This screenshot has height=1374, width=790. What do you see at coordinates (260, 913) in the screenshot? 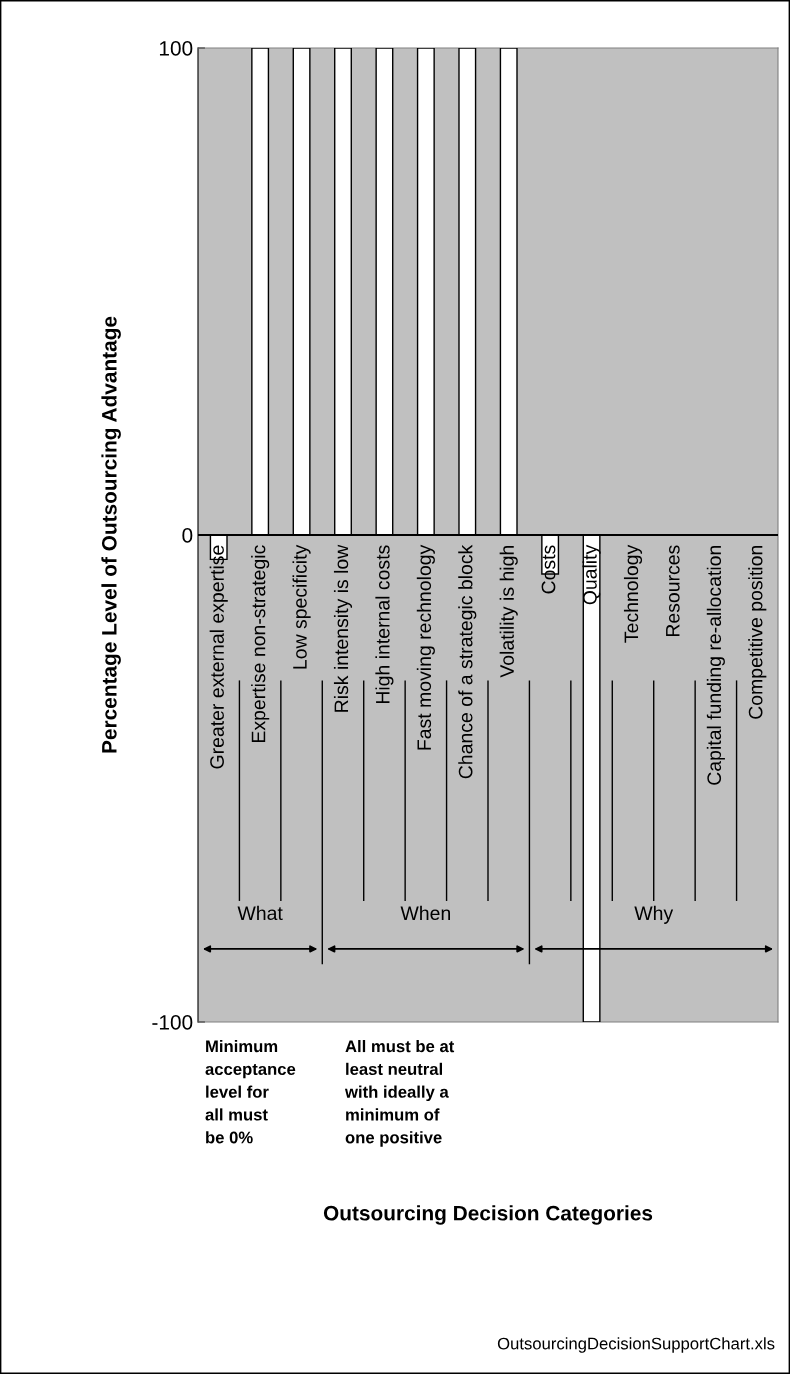
I see `annotation: What` at bounding box center [260, 913].